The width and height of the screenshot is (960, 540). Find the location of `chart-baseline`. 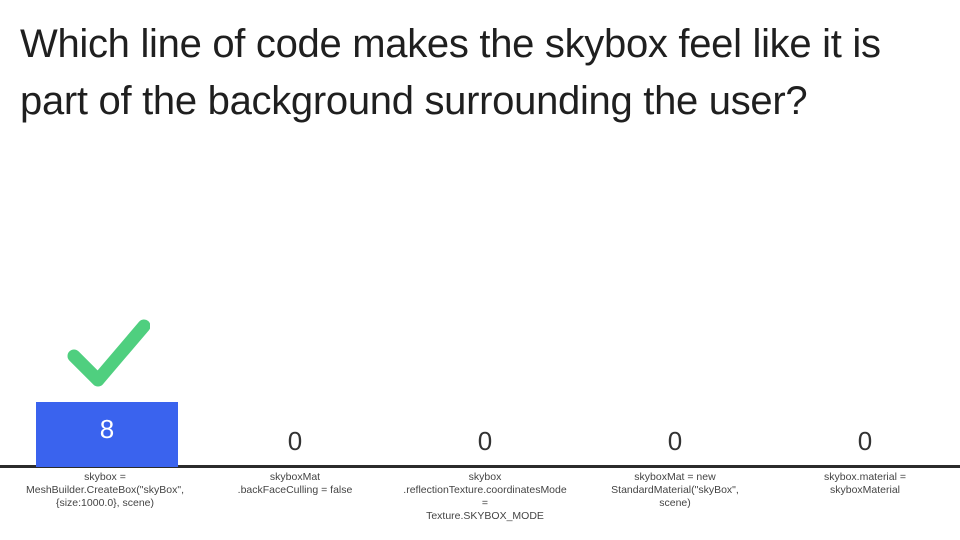

chart-baseline is located at coordinates (480, 466).